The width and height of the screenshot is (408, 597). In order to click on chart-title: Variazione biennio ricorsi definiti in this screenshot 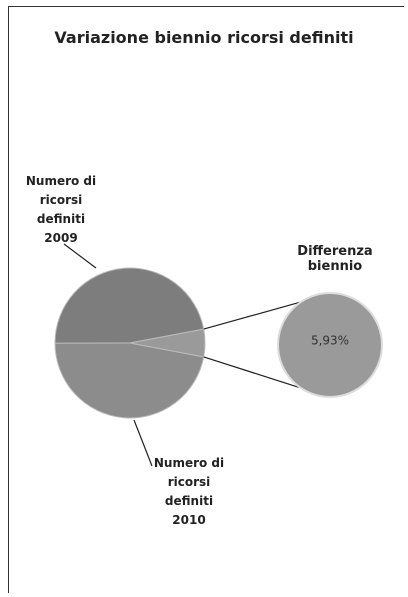, I will do `click(204, 37)`.